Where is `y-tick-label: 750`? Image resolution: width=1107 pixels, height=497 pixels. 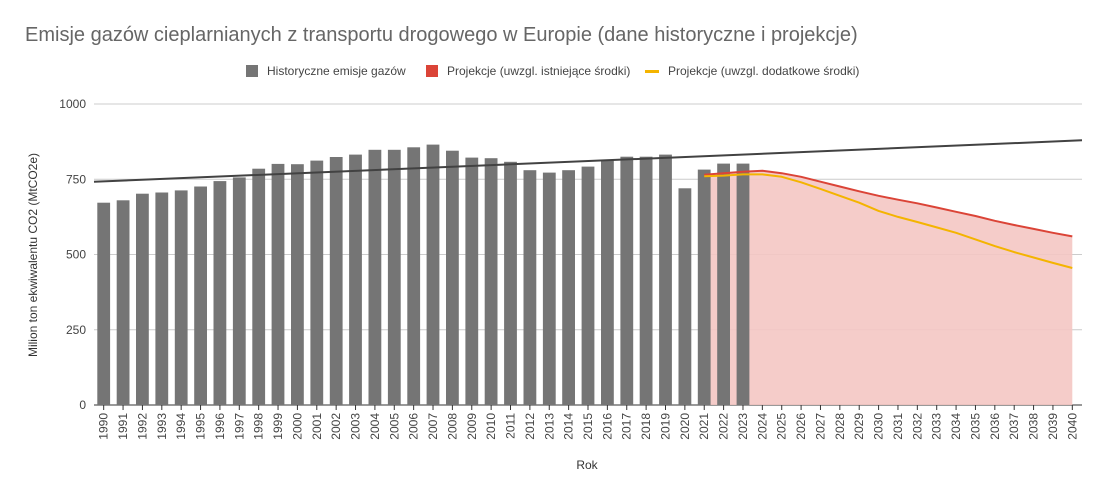 y-tick-label: 750 is located at coordinates (76, 179).